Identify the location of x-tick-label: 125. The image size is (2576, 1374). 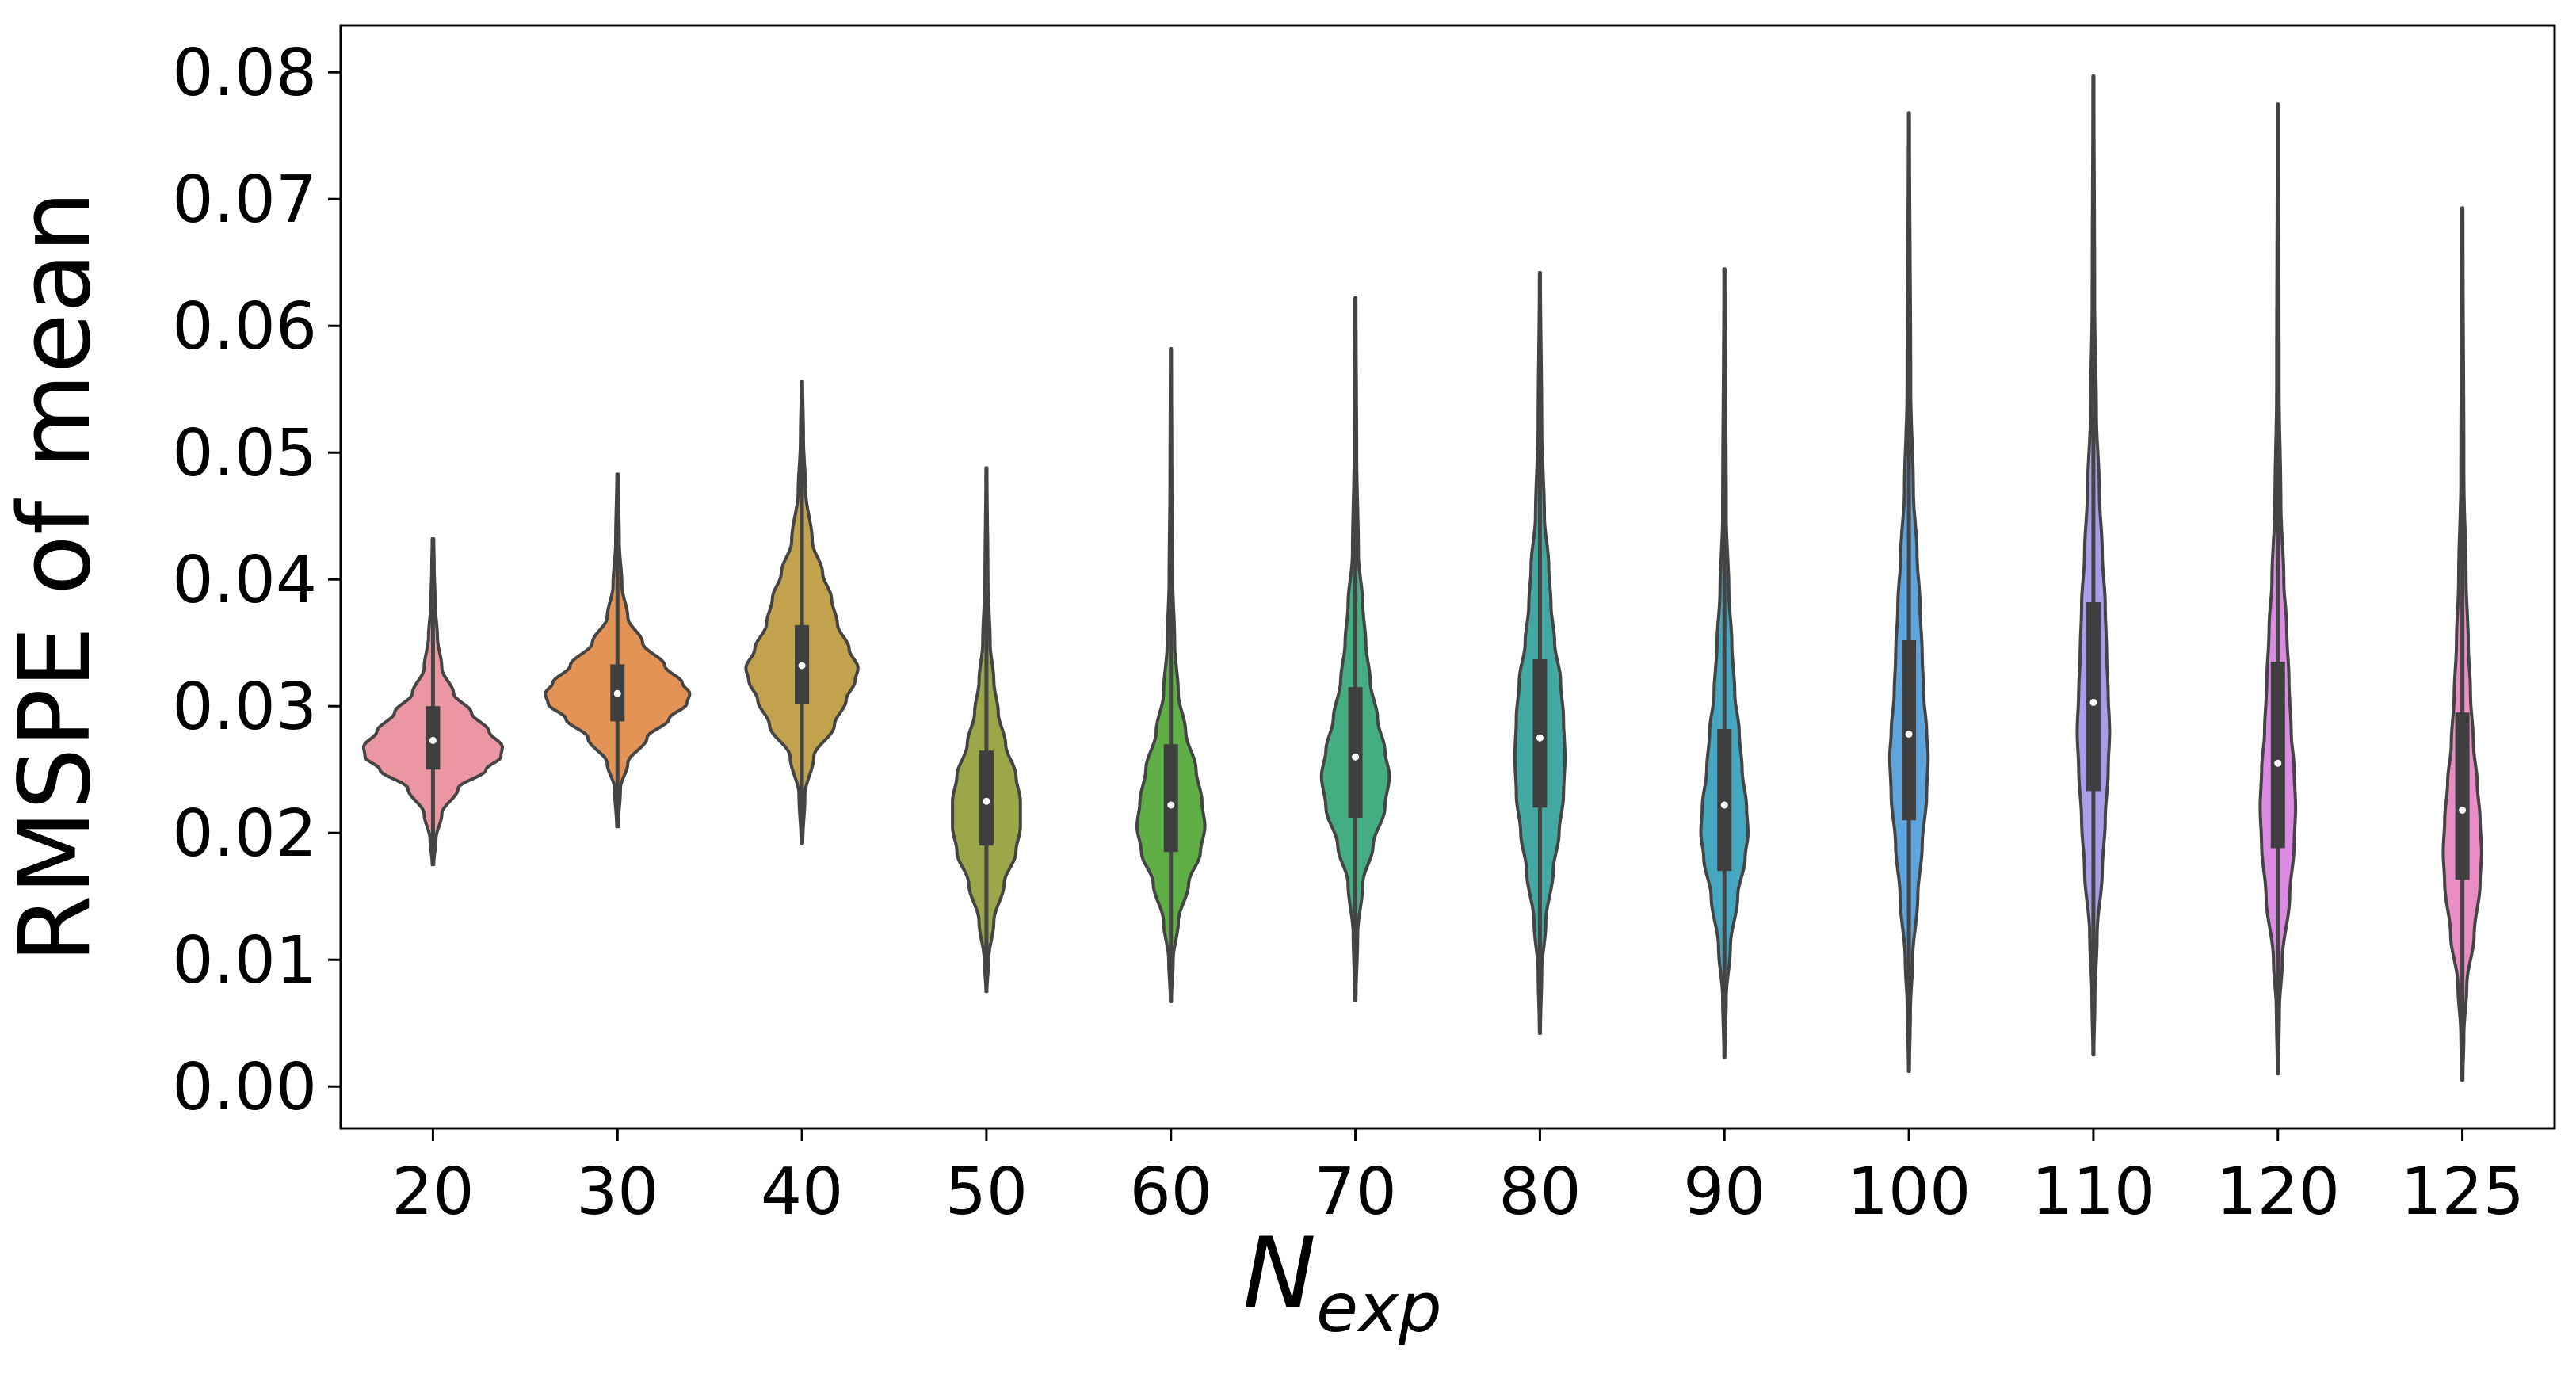
(2462, 1192).